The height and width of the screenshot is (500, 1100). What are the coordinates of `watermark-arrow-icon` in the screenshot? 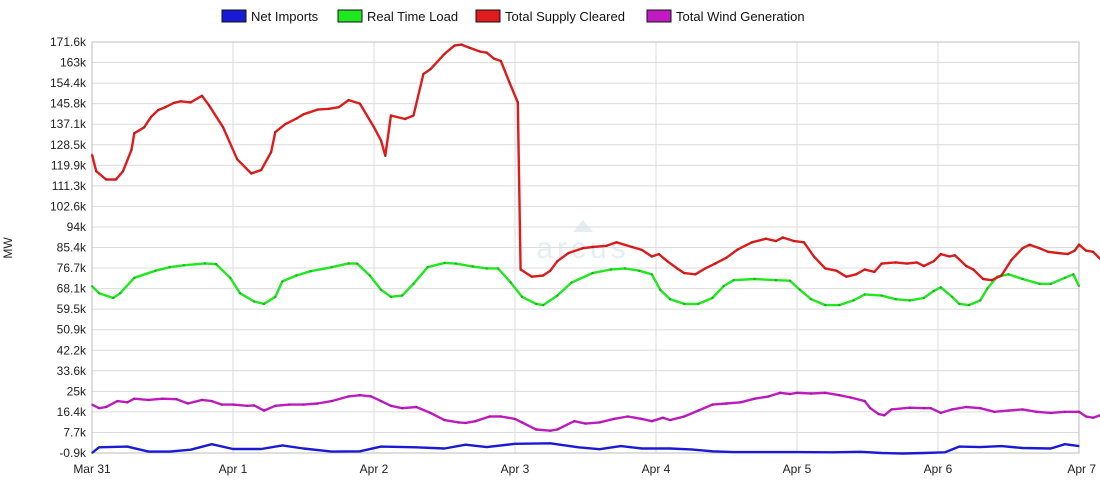 It's located at (583, 226).